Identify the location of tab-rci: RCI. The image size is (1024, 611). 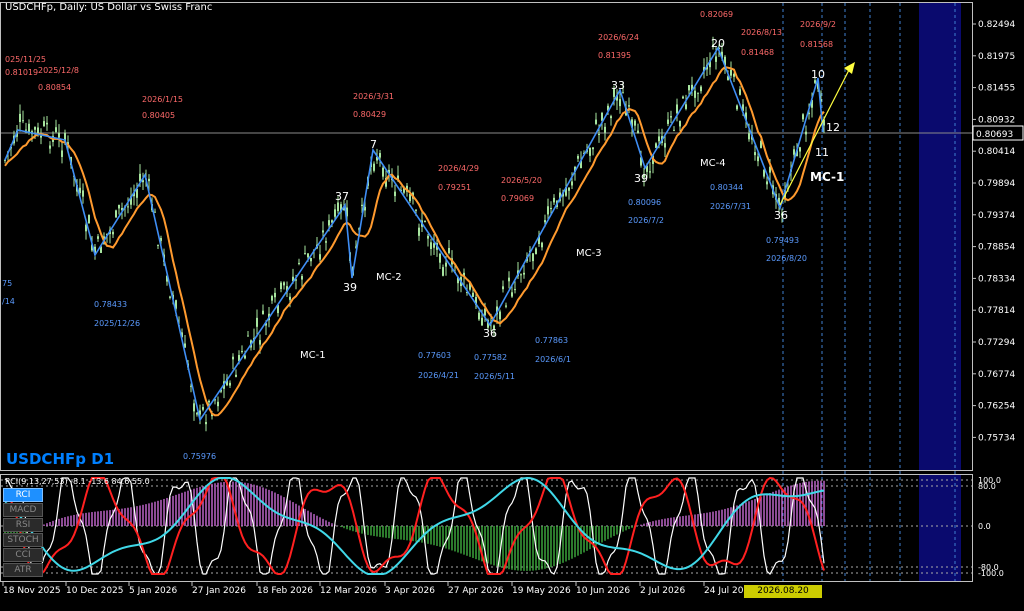
(23, 495).